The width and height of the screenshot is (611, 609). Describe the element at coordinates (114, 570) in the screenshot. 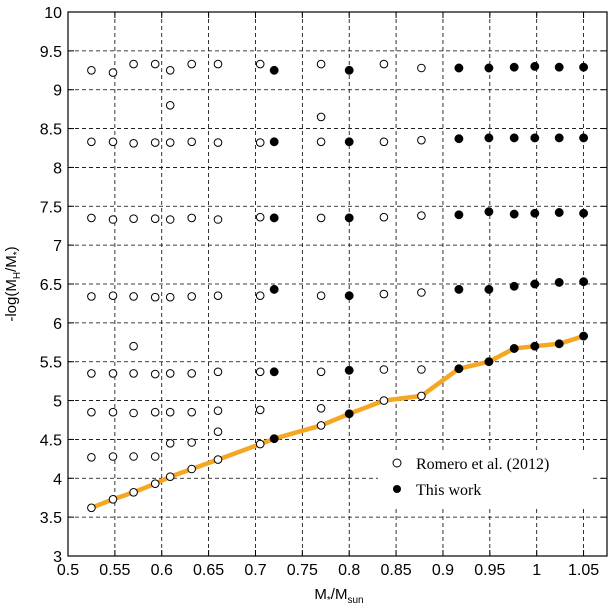

I see `x-tick-label: 0.55` at that location.